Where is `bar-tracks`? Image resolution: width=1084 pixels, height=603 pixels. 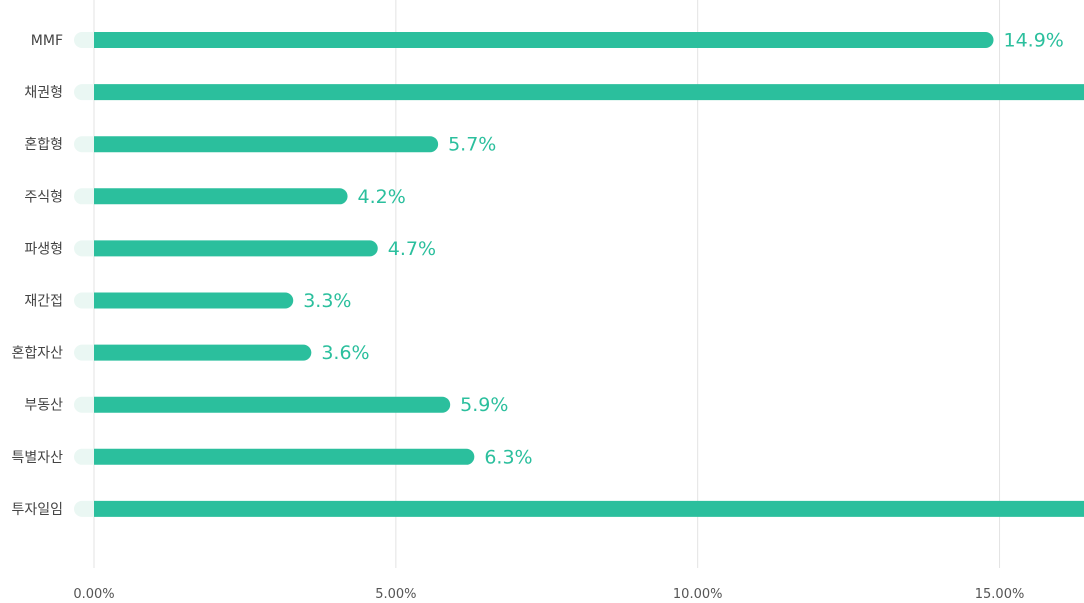
bar-tracks is located at coordinates (89, 274).